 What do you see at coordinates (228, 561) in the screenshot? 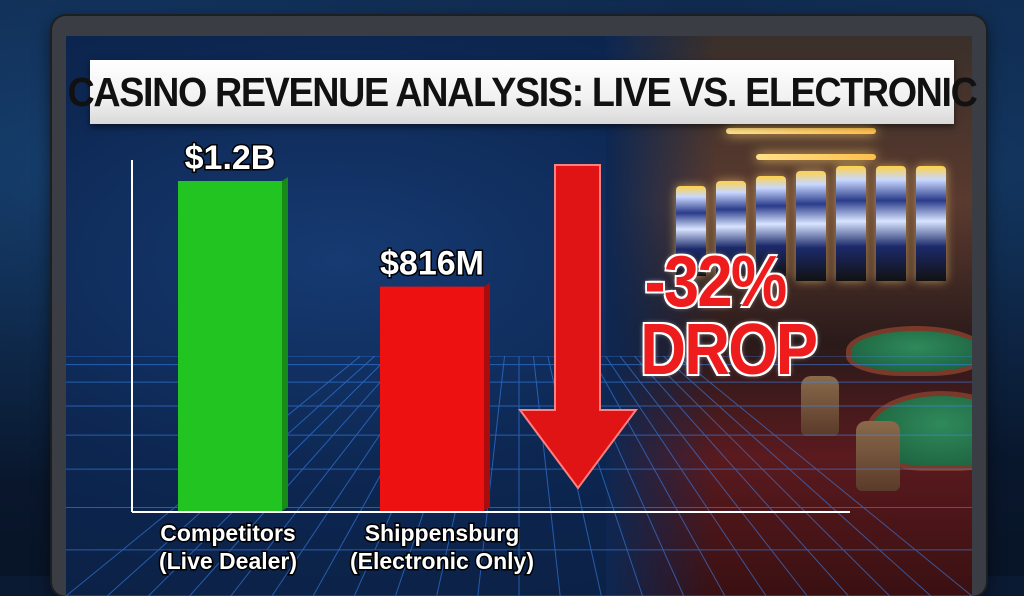
I see `category-label: (Live Dealer)` at bounding box center [228, 561].